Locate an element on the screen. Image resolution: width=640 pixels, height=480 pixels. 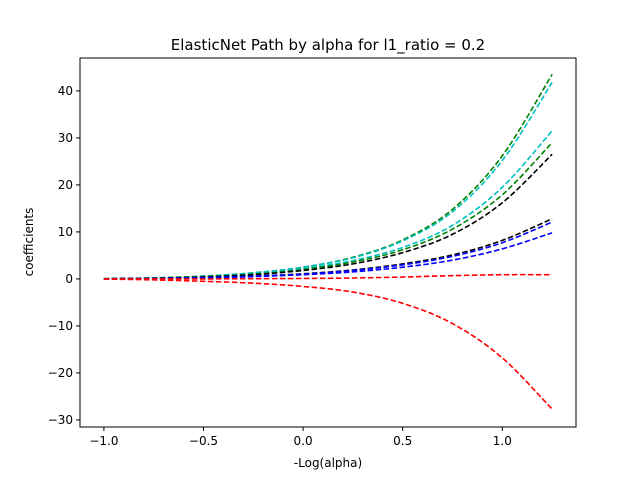
y-axis: −30 −20 −10 0 10 20 30 40 is located at coordinates (64, 255).